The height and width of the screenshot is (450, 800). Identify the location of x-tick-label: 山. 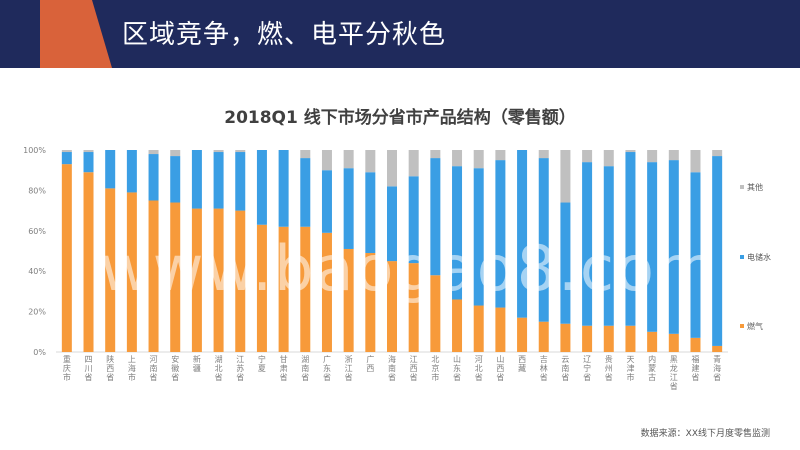
(500, 359).